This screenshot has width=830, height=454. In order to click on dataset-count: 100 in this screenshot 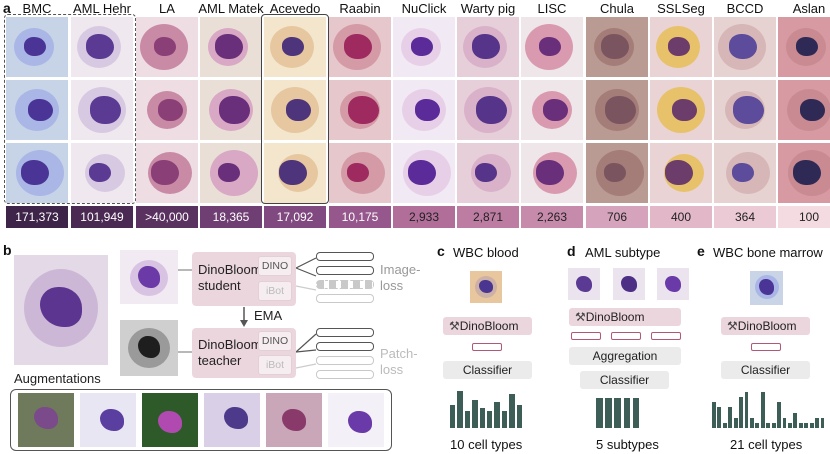, I will do `click(804, 217)`.